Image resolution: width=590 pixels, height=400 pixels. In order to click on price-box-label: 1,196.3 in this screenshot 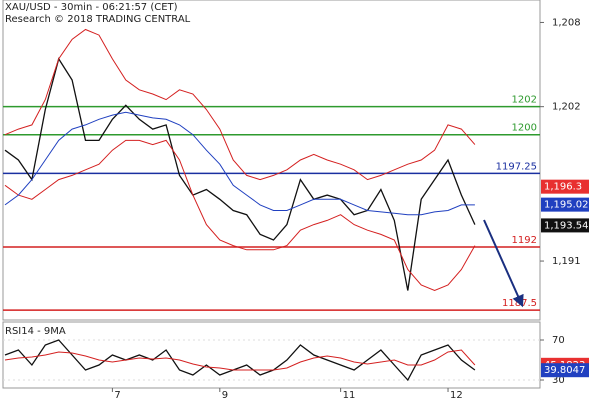, I will do `click(563, 187)`.